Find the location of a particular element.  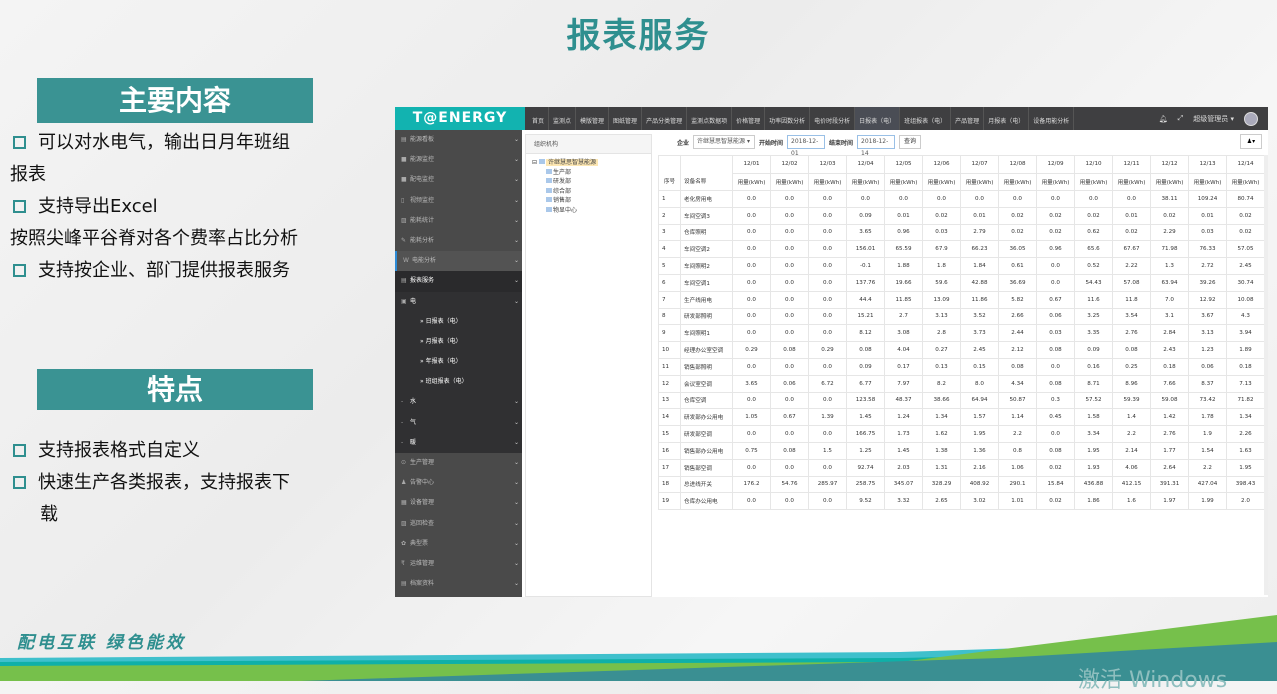

nav-item: 监测点数据项 is located at coordinates (710, 118).